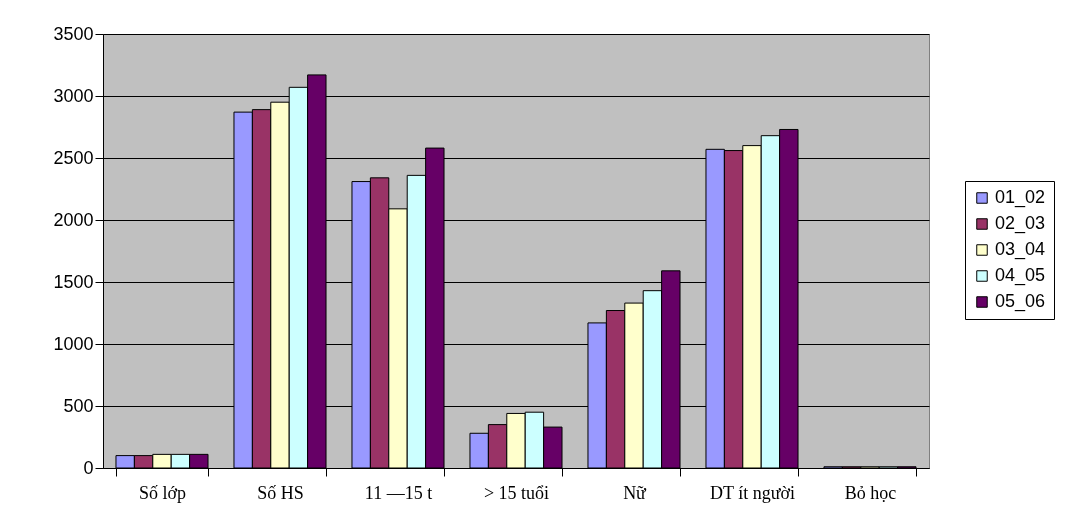  Describe the element at coordinates (73, 219) in the screenshot. I see `y-tick-label: 2000` at that location.